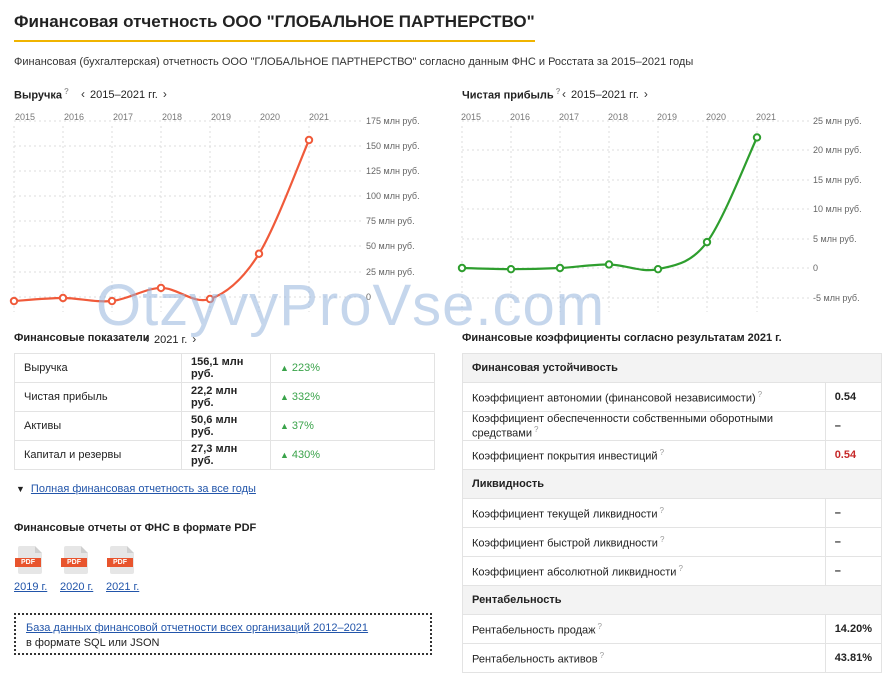 Image resolution: width=895 pixels, height=673 pixels. Describe the element at coordinates (853, 629) in the screenshot. I see `coefficient-value: 14.20%` at that location.